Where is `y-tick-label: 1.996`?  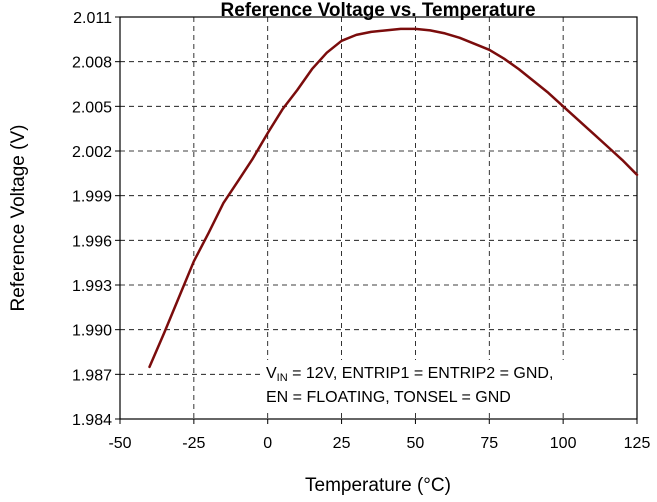 y-tick-label: 1.996 is located at coordinates (92, 241).